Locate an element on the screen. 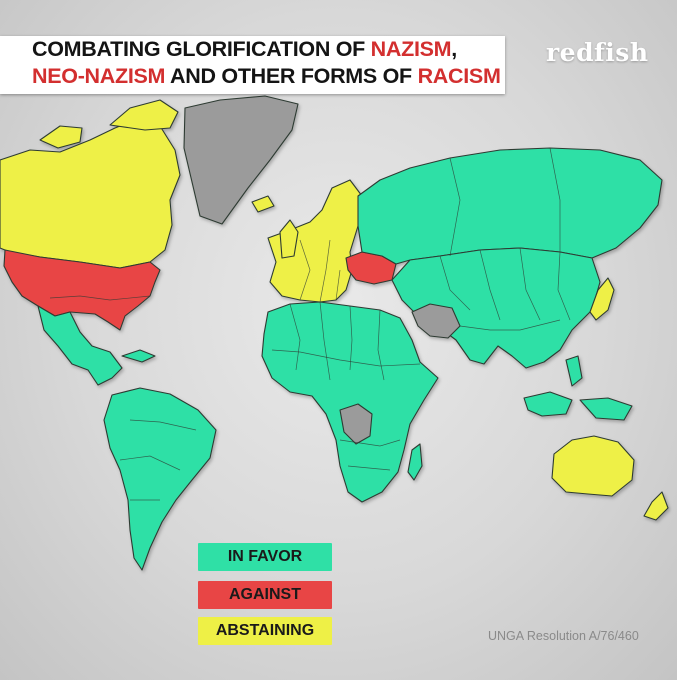 The height and width of the screenshot is (680, 677). region-greenland is located at coordinates (241, 160).